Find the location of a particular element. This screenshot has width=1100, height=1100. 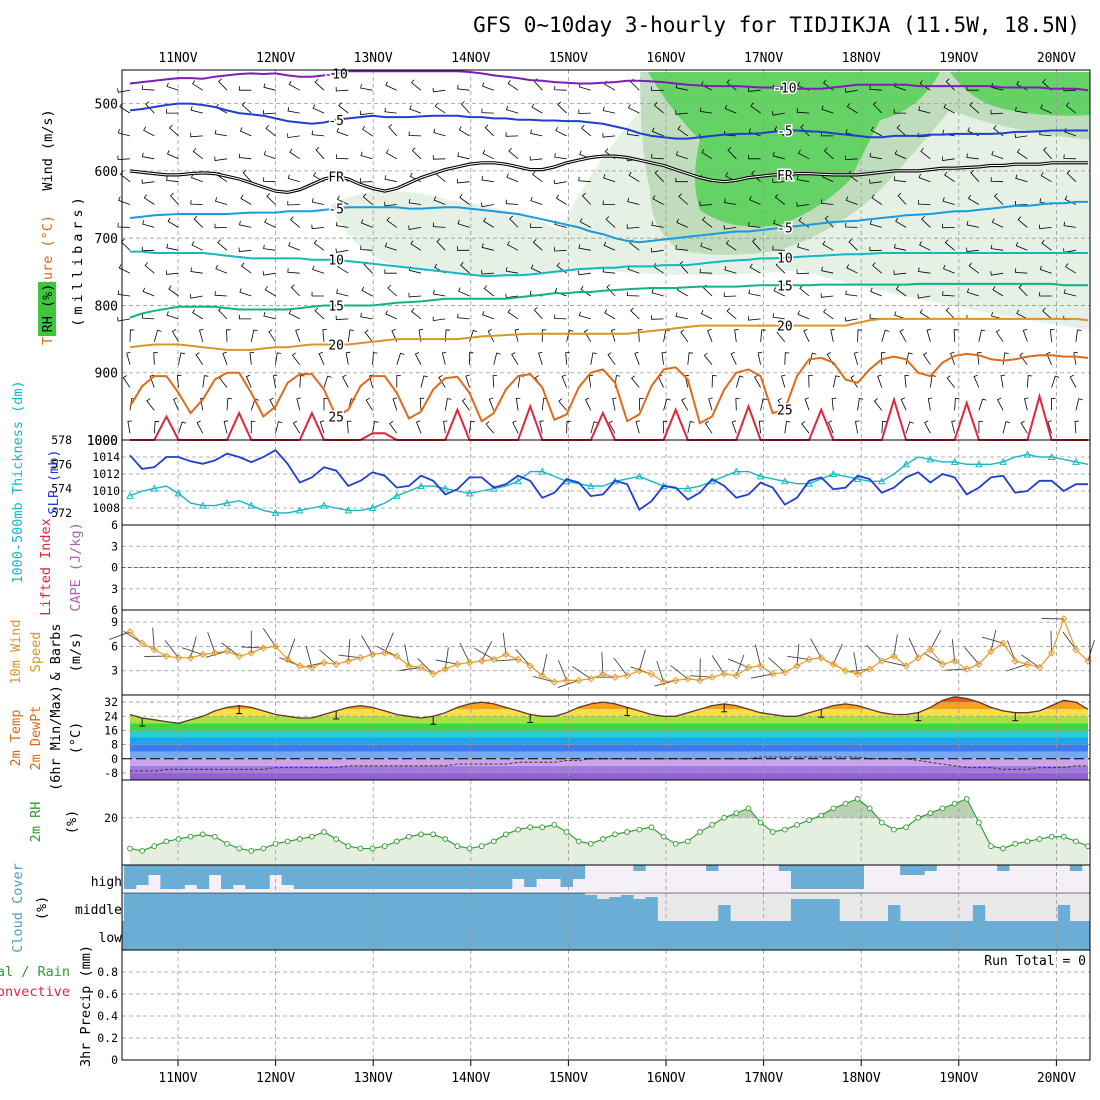

slp-thickness-panel: 1008 1010 1012 1014 572 574 576 578 is located at coordinates (571, 479).